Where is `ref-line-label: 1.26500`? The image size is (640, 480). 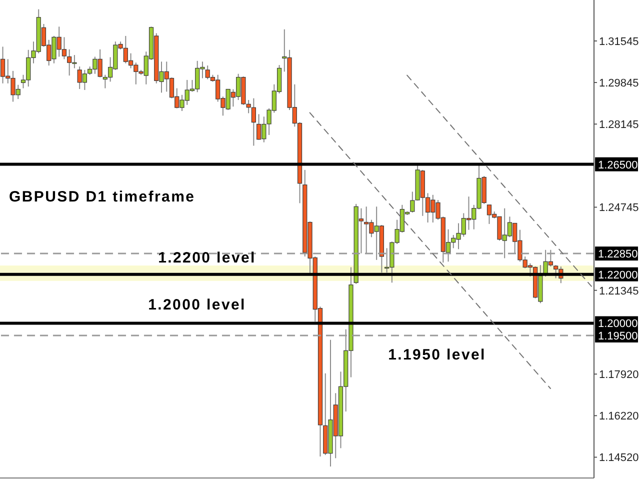 ref-line-label: 1.26500 is located at coordinates (618, 165).